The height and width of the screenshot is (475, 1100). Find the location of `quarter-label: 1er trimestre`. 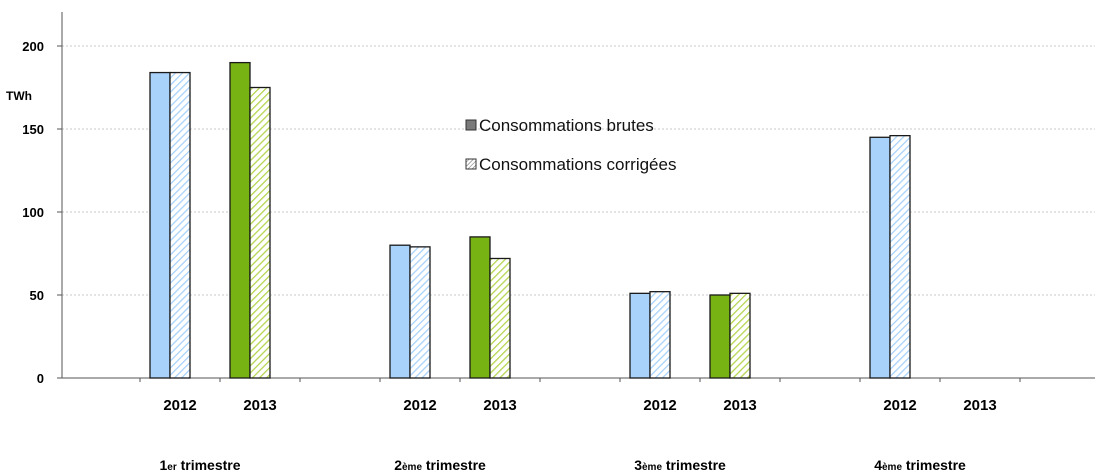

quarter-label: 1er trimestre is located at coordinates (199, 465).